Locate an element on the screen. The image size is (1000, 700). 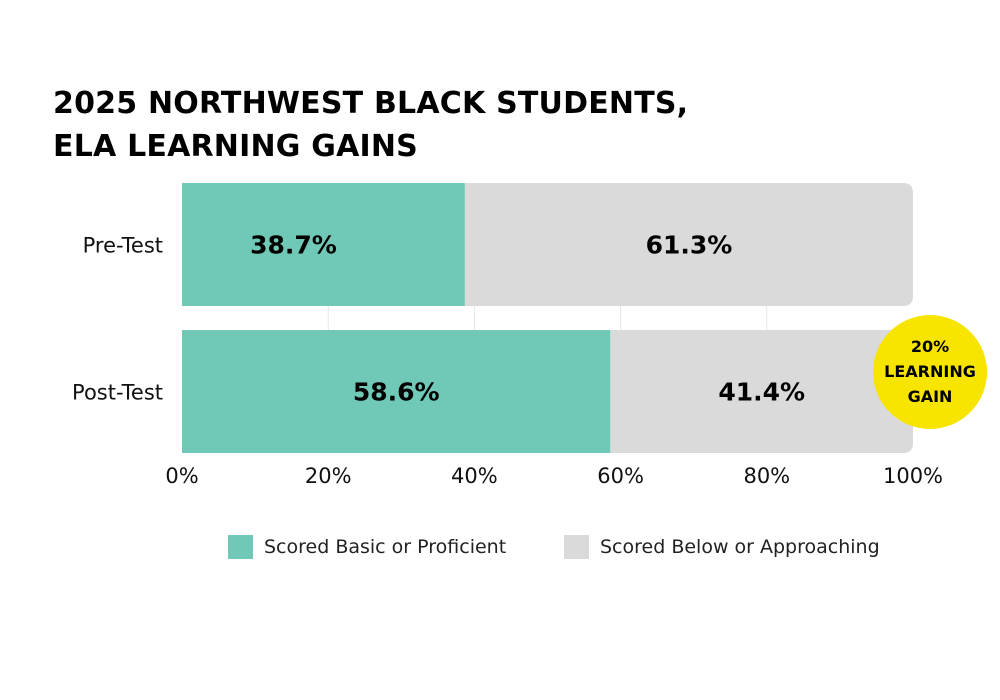
legend-label-below: Scored Below or Approaching is located at coordinates (740, 547).